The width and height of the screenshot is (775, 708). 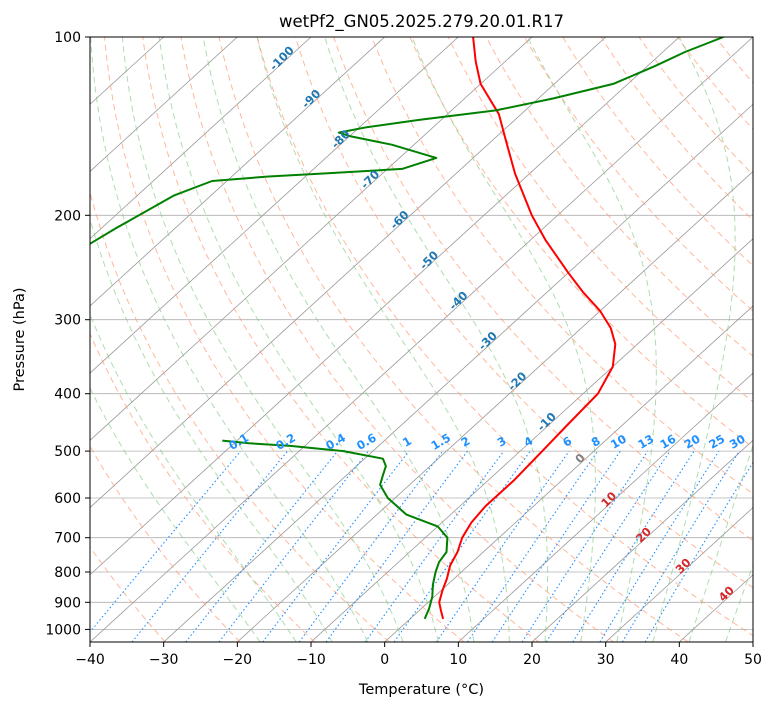 I want to click on mixing-ratio-label: 20, so click(x=692, y=442).